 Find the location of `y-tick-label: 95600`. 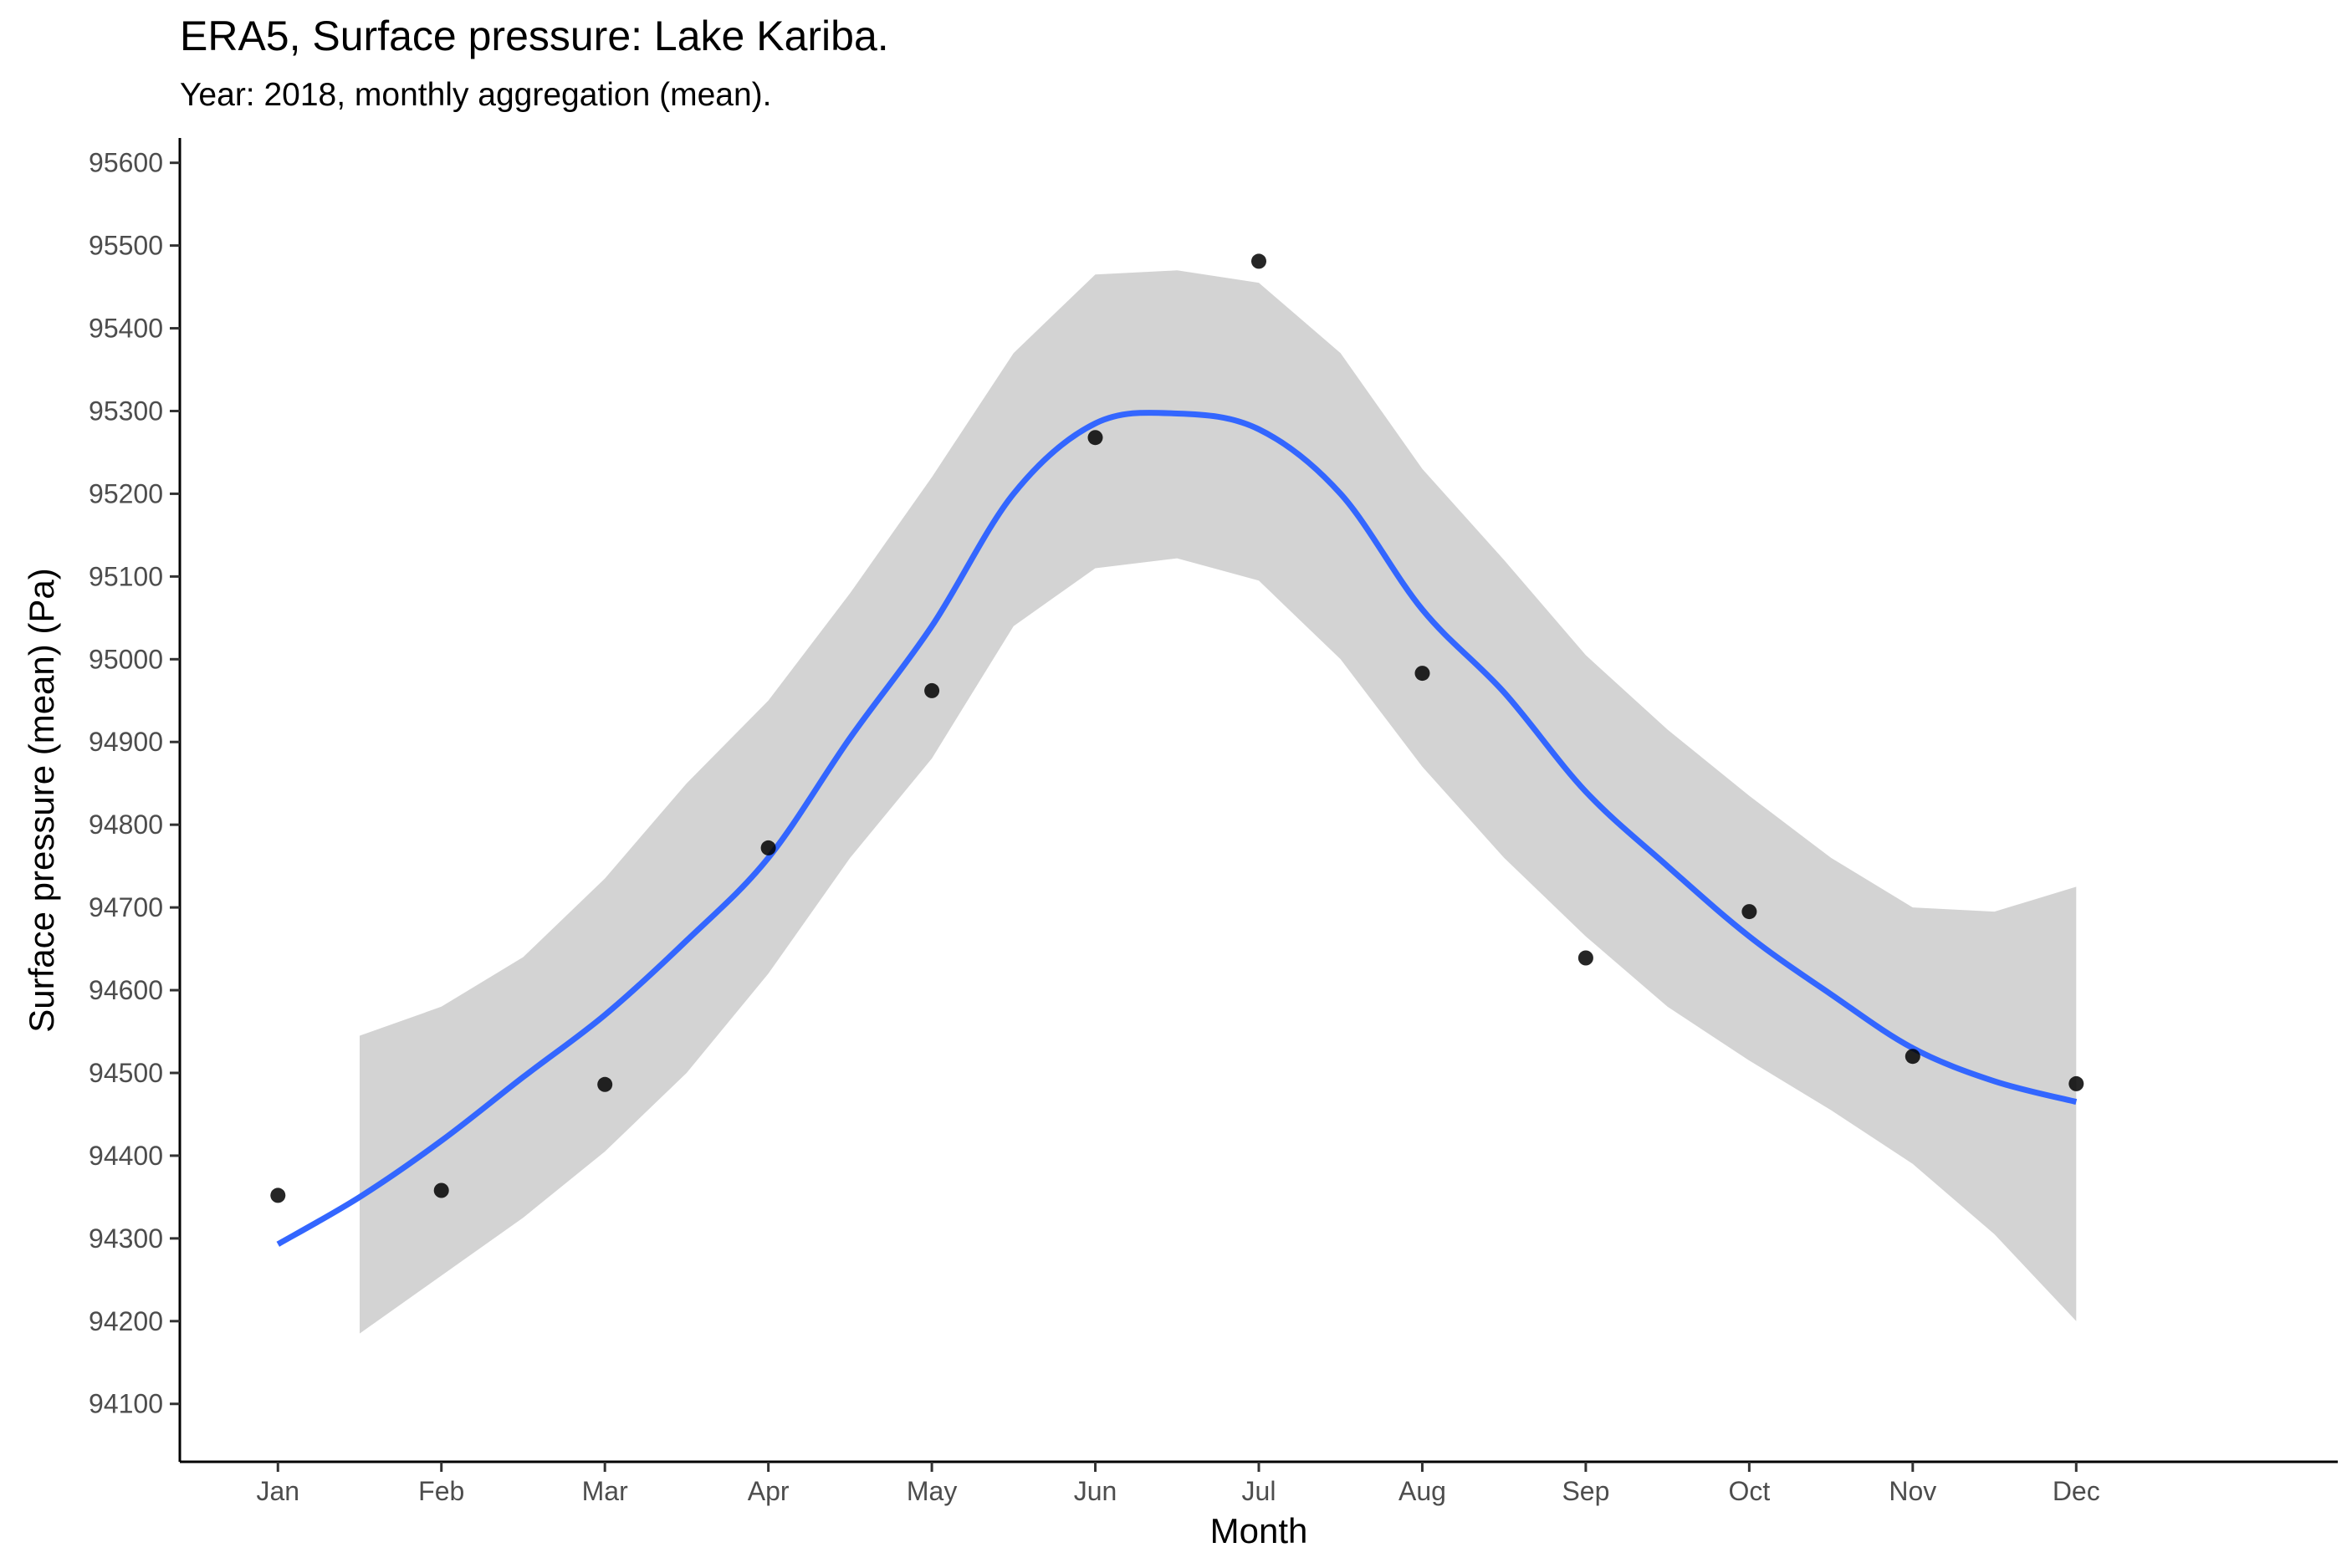

y-tick-label: 95600 is located at coordinates (126, 163).